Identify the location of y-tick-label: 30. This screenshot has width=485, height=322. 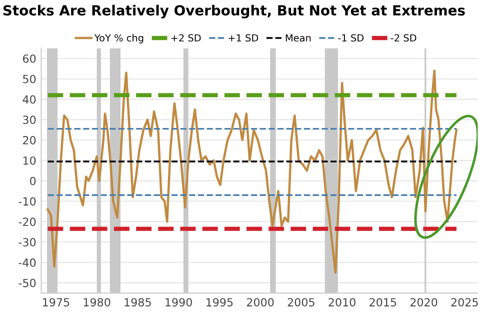
(29, 120).